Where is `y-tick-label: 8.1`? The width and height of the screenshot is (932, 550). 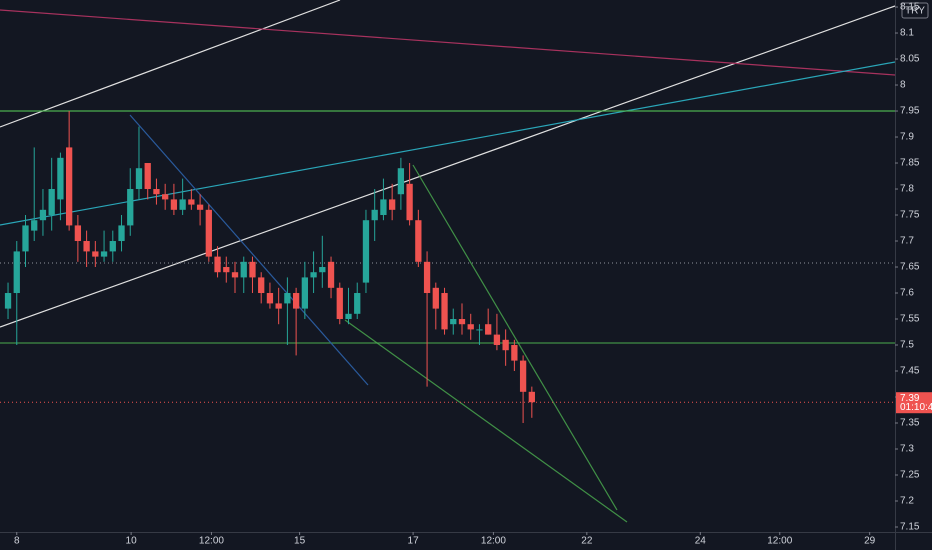
y-tick-label: 8.1 is located at coordinates (907, 33).